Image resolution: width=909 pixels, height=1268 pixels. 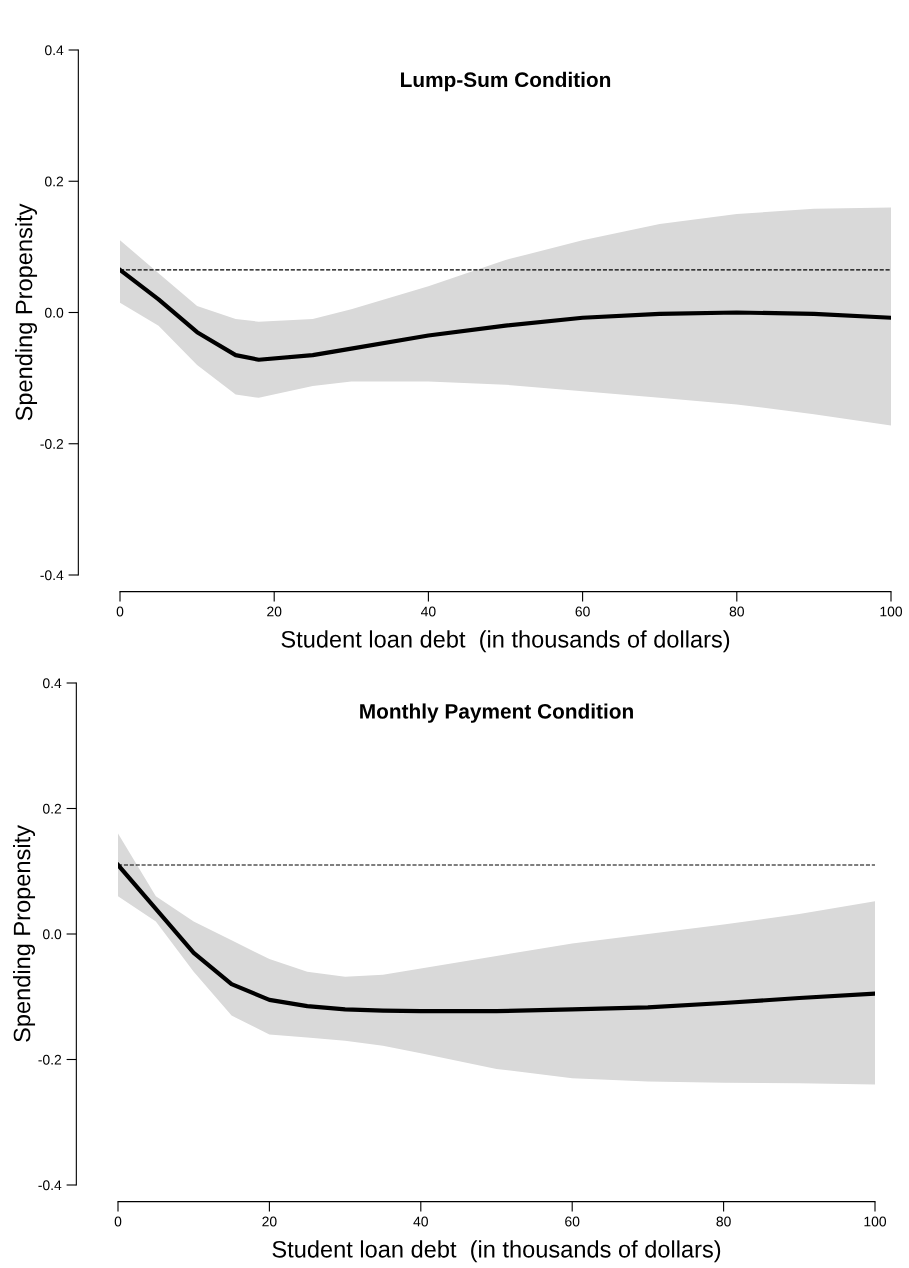 I want to click on text: Monthly Payment Condition, so click(x=496, y=713).